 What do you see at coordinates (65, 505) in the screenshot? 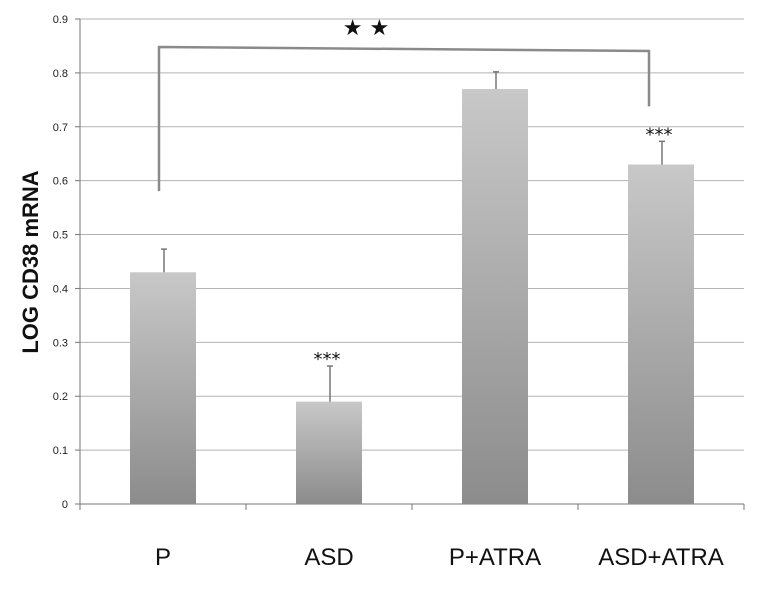
I see `y-tick-label: 0` at bounding box center [65, 505].